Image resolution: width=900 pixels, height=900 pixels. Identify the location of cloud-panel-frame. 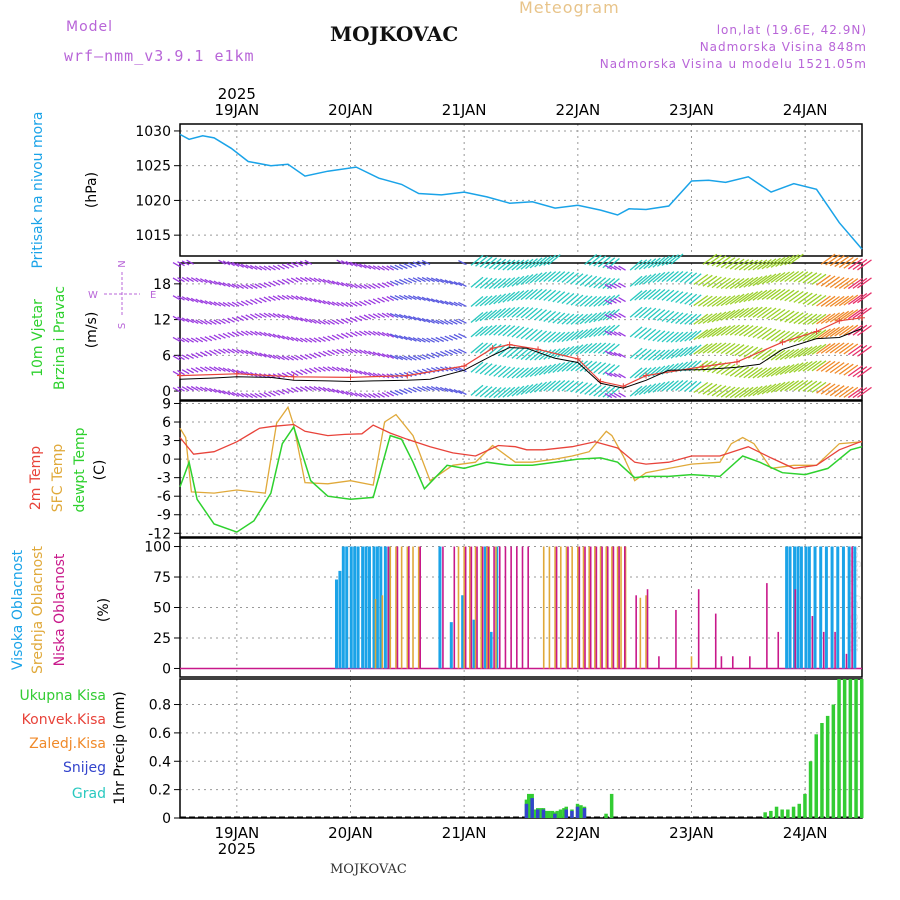
(521, 607).